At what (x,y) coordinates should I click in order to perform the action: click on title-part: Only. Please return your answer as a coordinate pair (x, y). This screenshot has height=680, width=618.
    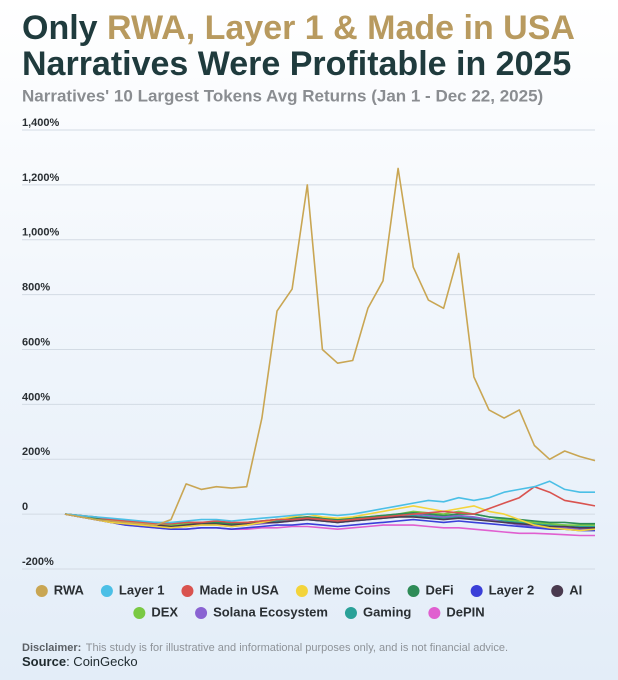
    Looking at the image, I should click on (60, 28).